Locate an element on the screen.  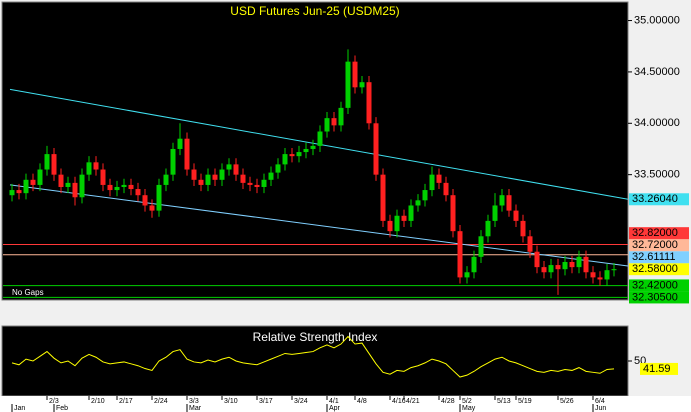
value-tag-label: 32.42000 is located at coordinates (655, 285).